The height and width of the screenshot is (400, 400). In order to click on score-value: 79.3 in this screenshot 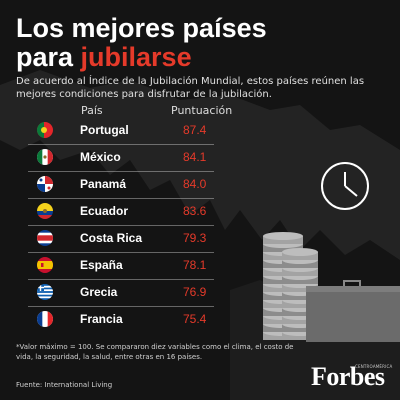, I will do `click(195, 238)`.